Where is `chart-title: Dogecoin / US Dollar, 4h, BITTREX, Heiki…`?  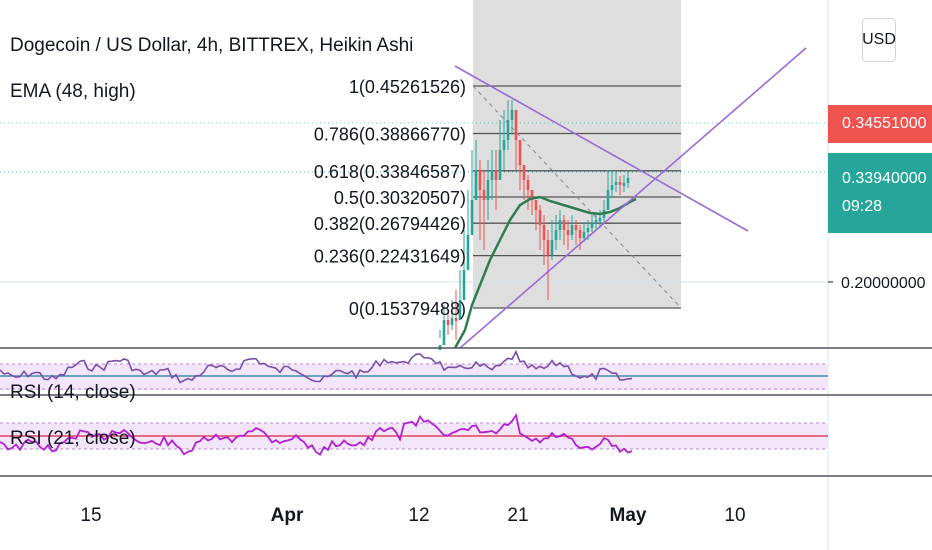
chart-title: Dogecoin / US Dollar, 4h, BITTREX, Heiki… is located at coordinates (211, 45).